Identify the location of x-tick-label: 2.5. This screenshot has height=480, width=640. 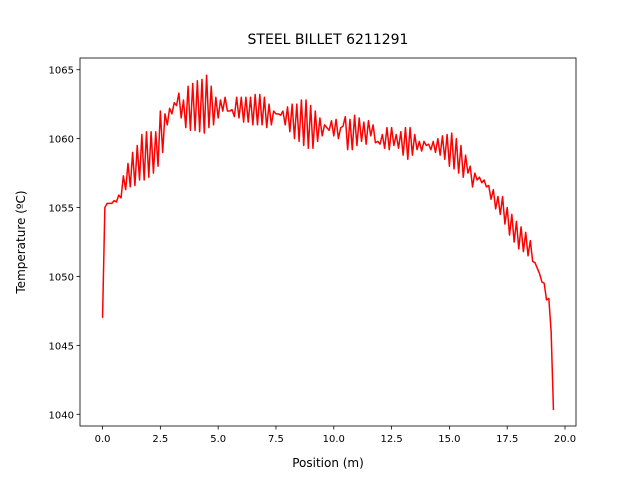
(160, 439).